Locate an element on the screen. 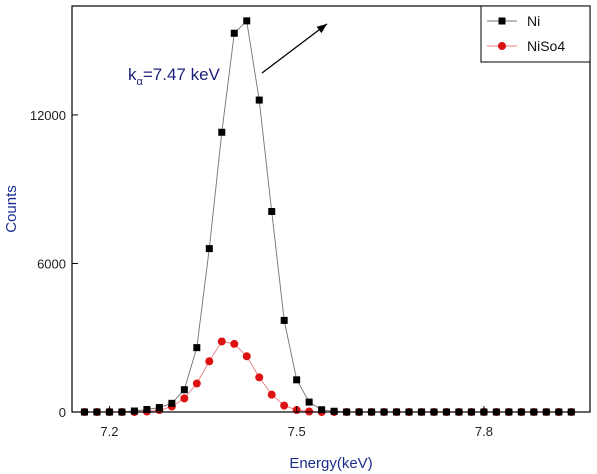 Image resolution: width=597 pixels, height=474 pixels. y-tick-label: 6000 is located at coordinates (51, 263).